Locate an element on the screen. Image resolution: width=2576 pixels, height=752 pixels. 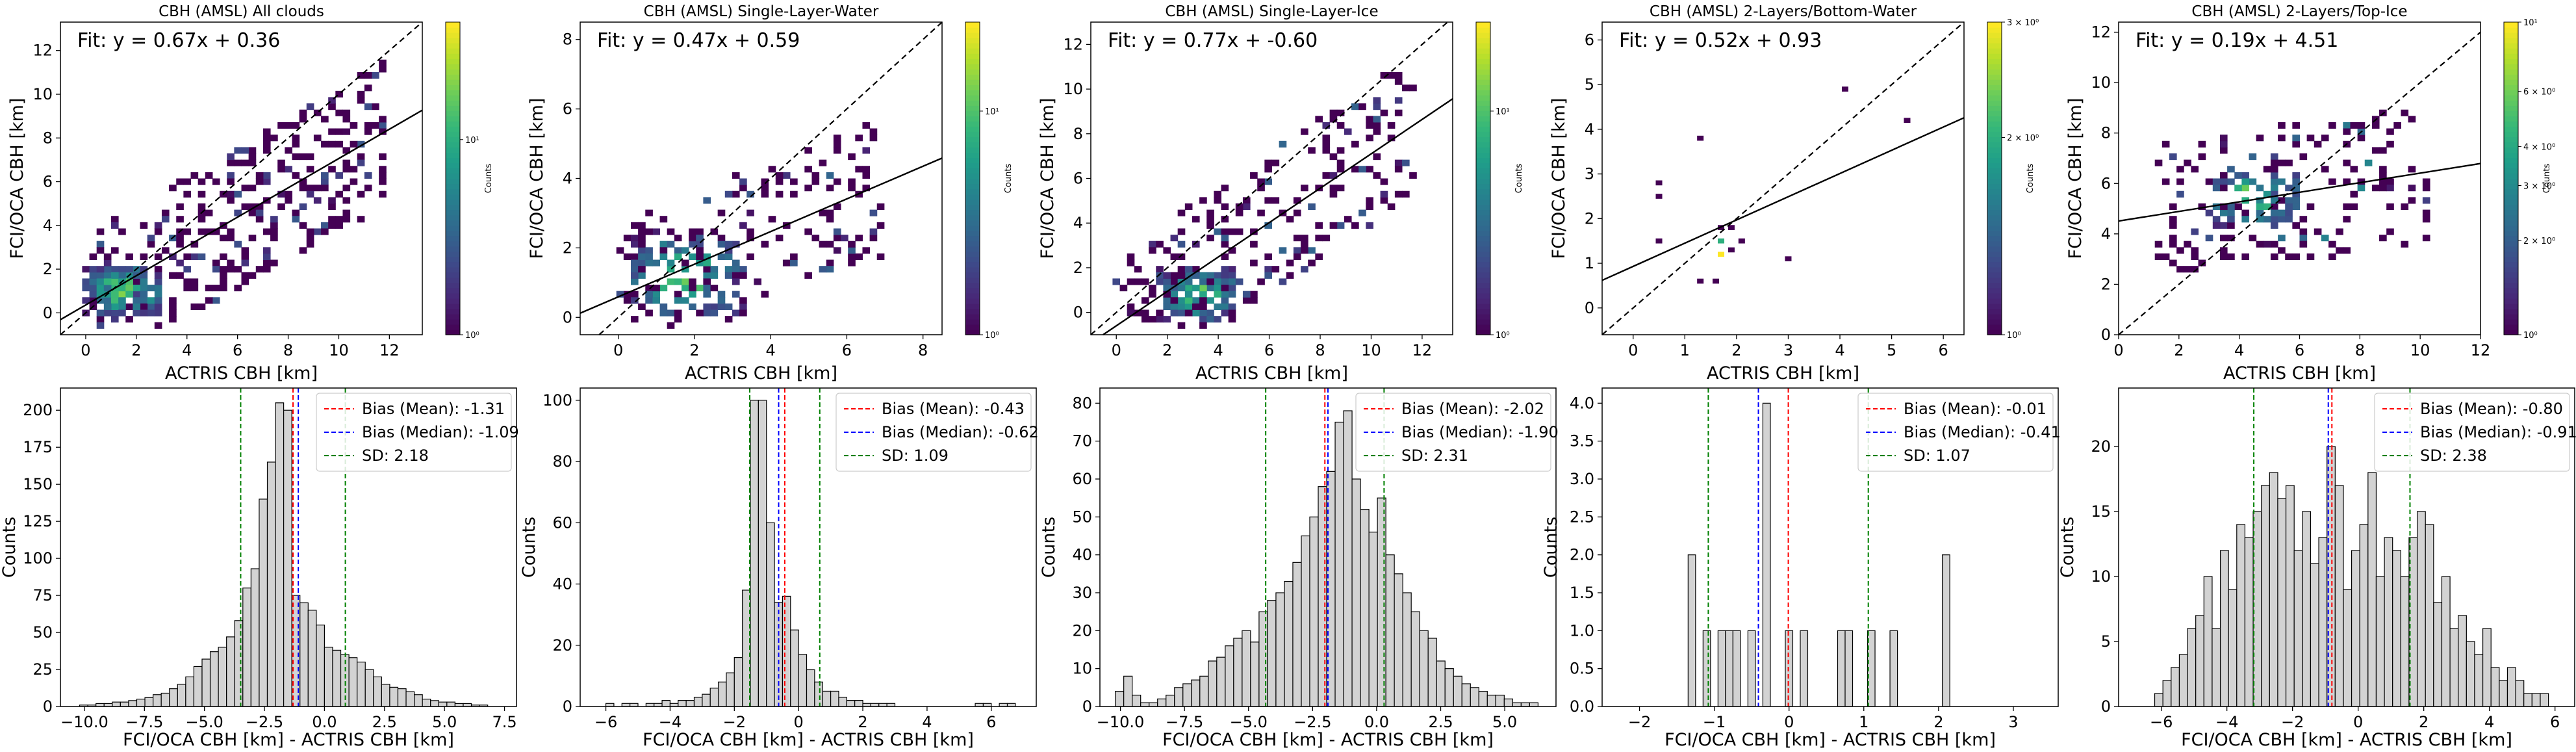
y-axis-label: FCI/OCA CBH [km] is located at coordinates (537, 178).